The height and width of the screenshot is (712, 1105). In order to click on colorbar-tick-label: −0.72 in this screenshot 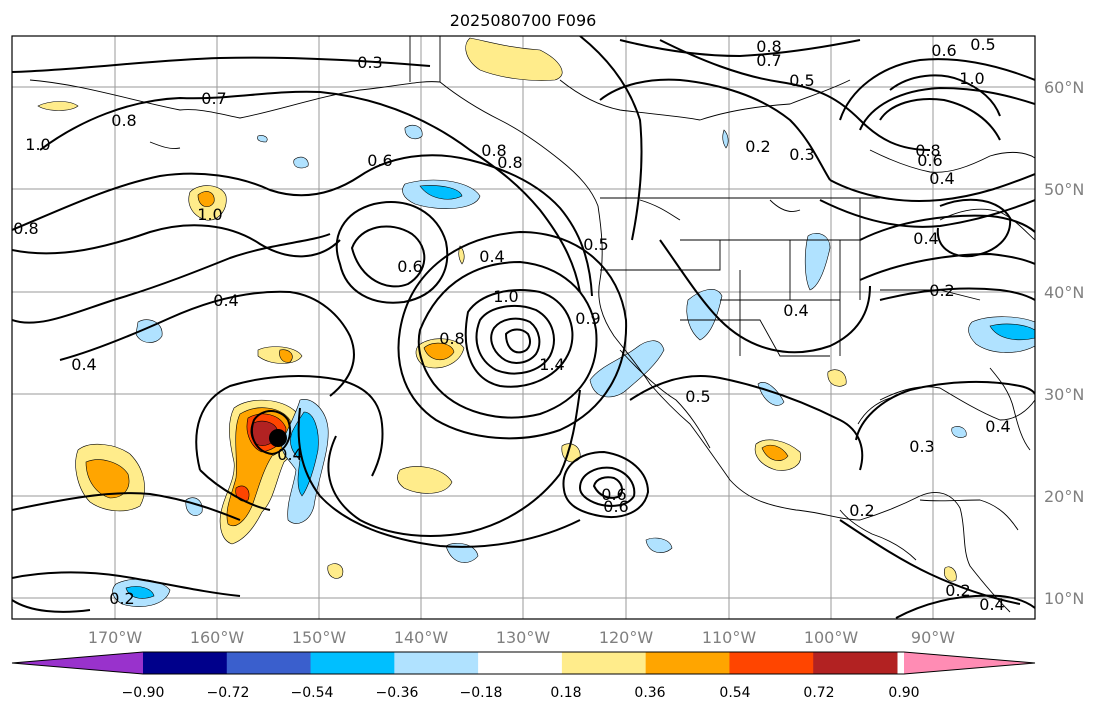, I will do `click(228, 693)`.